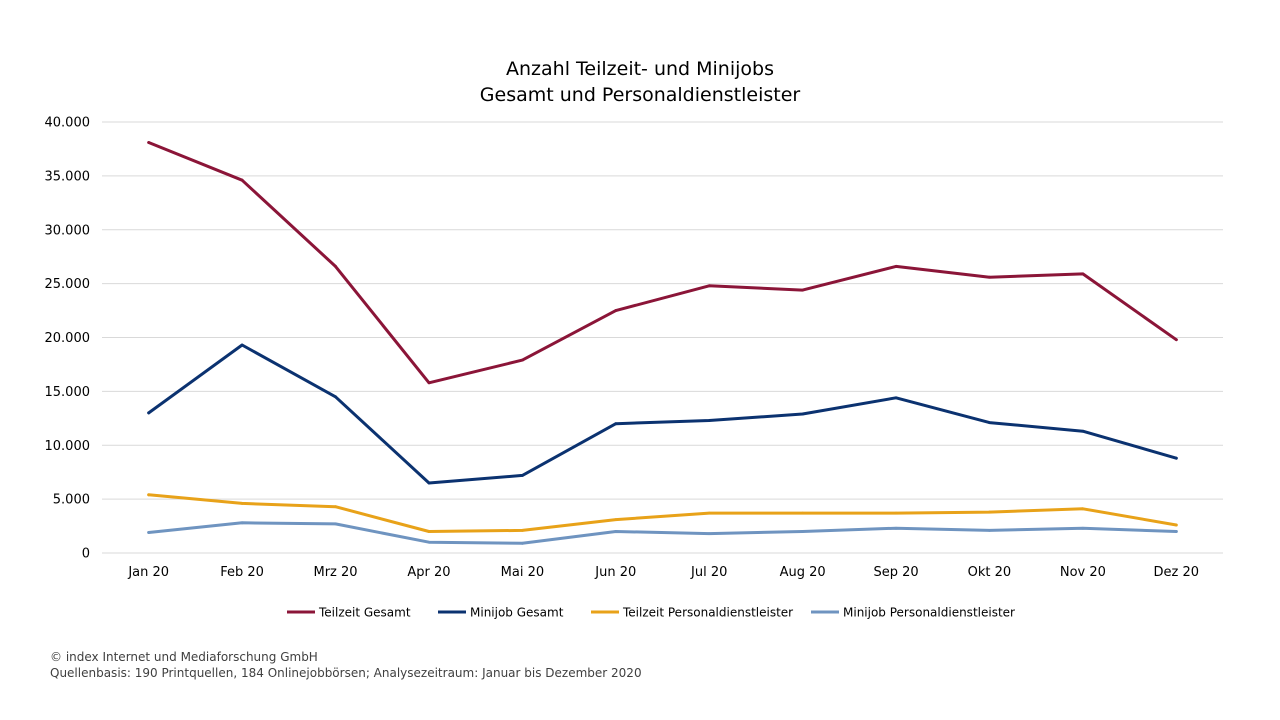  What do you see at coordinates (1177, 572) in the screenshot?
I see `x-tick-label: Dez 20` at bounding box center [1177, 572].